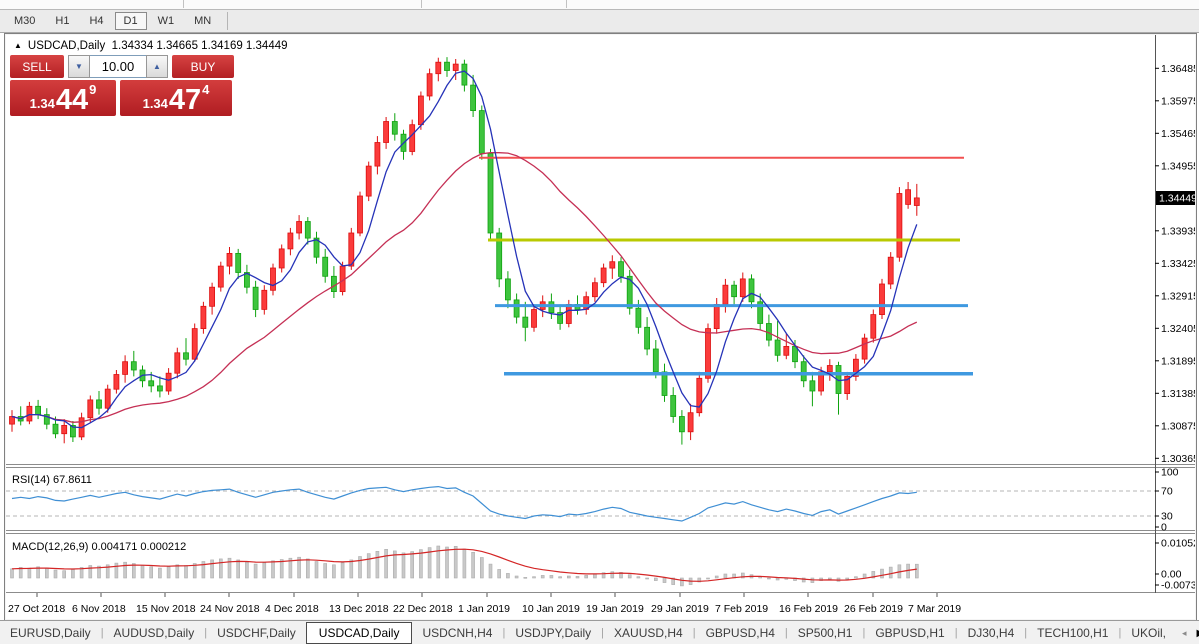 This screenshot has height=644, width=1199. I want to click on symbol-tab-gbpusd-h4: GBPUSD,H4, so click(740, 633).